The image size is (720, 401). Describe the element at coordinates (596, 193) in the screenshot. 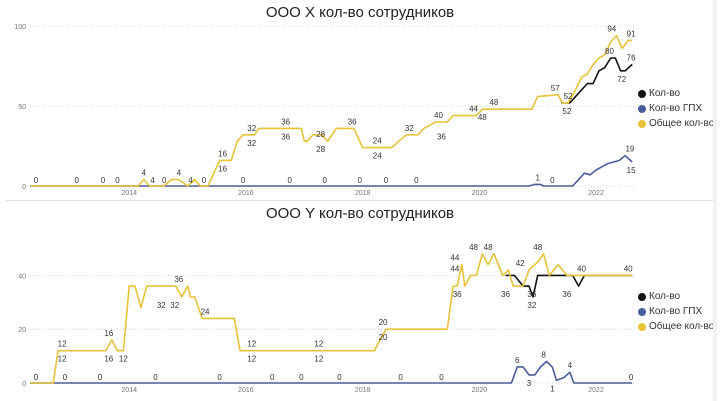

I see `x-tick-label: 2022` at that location.